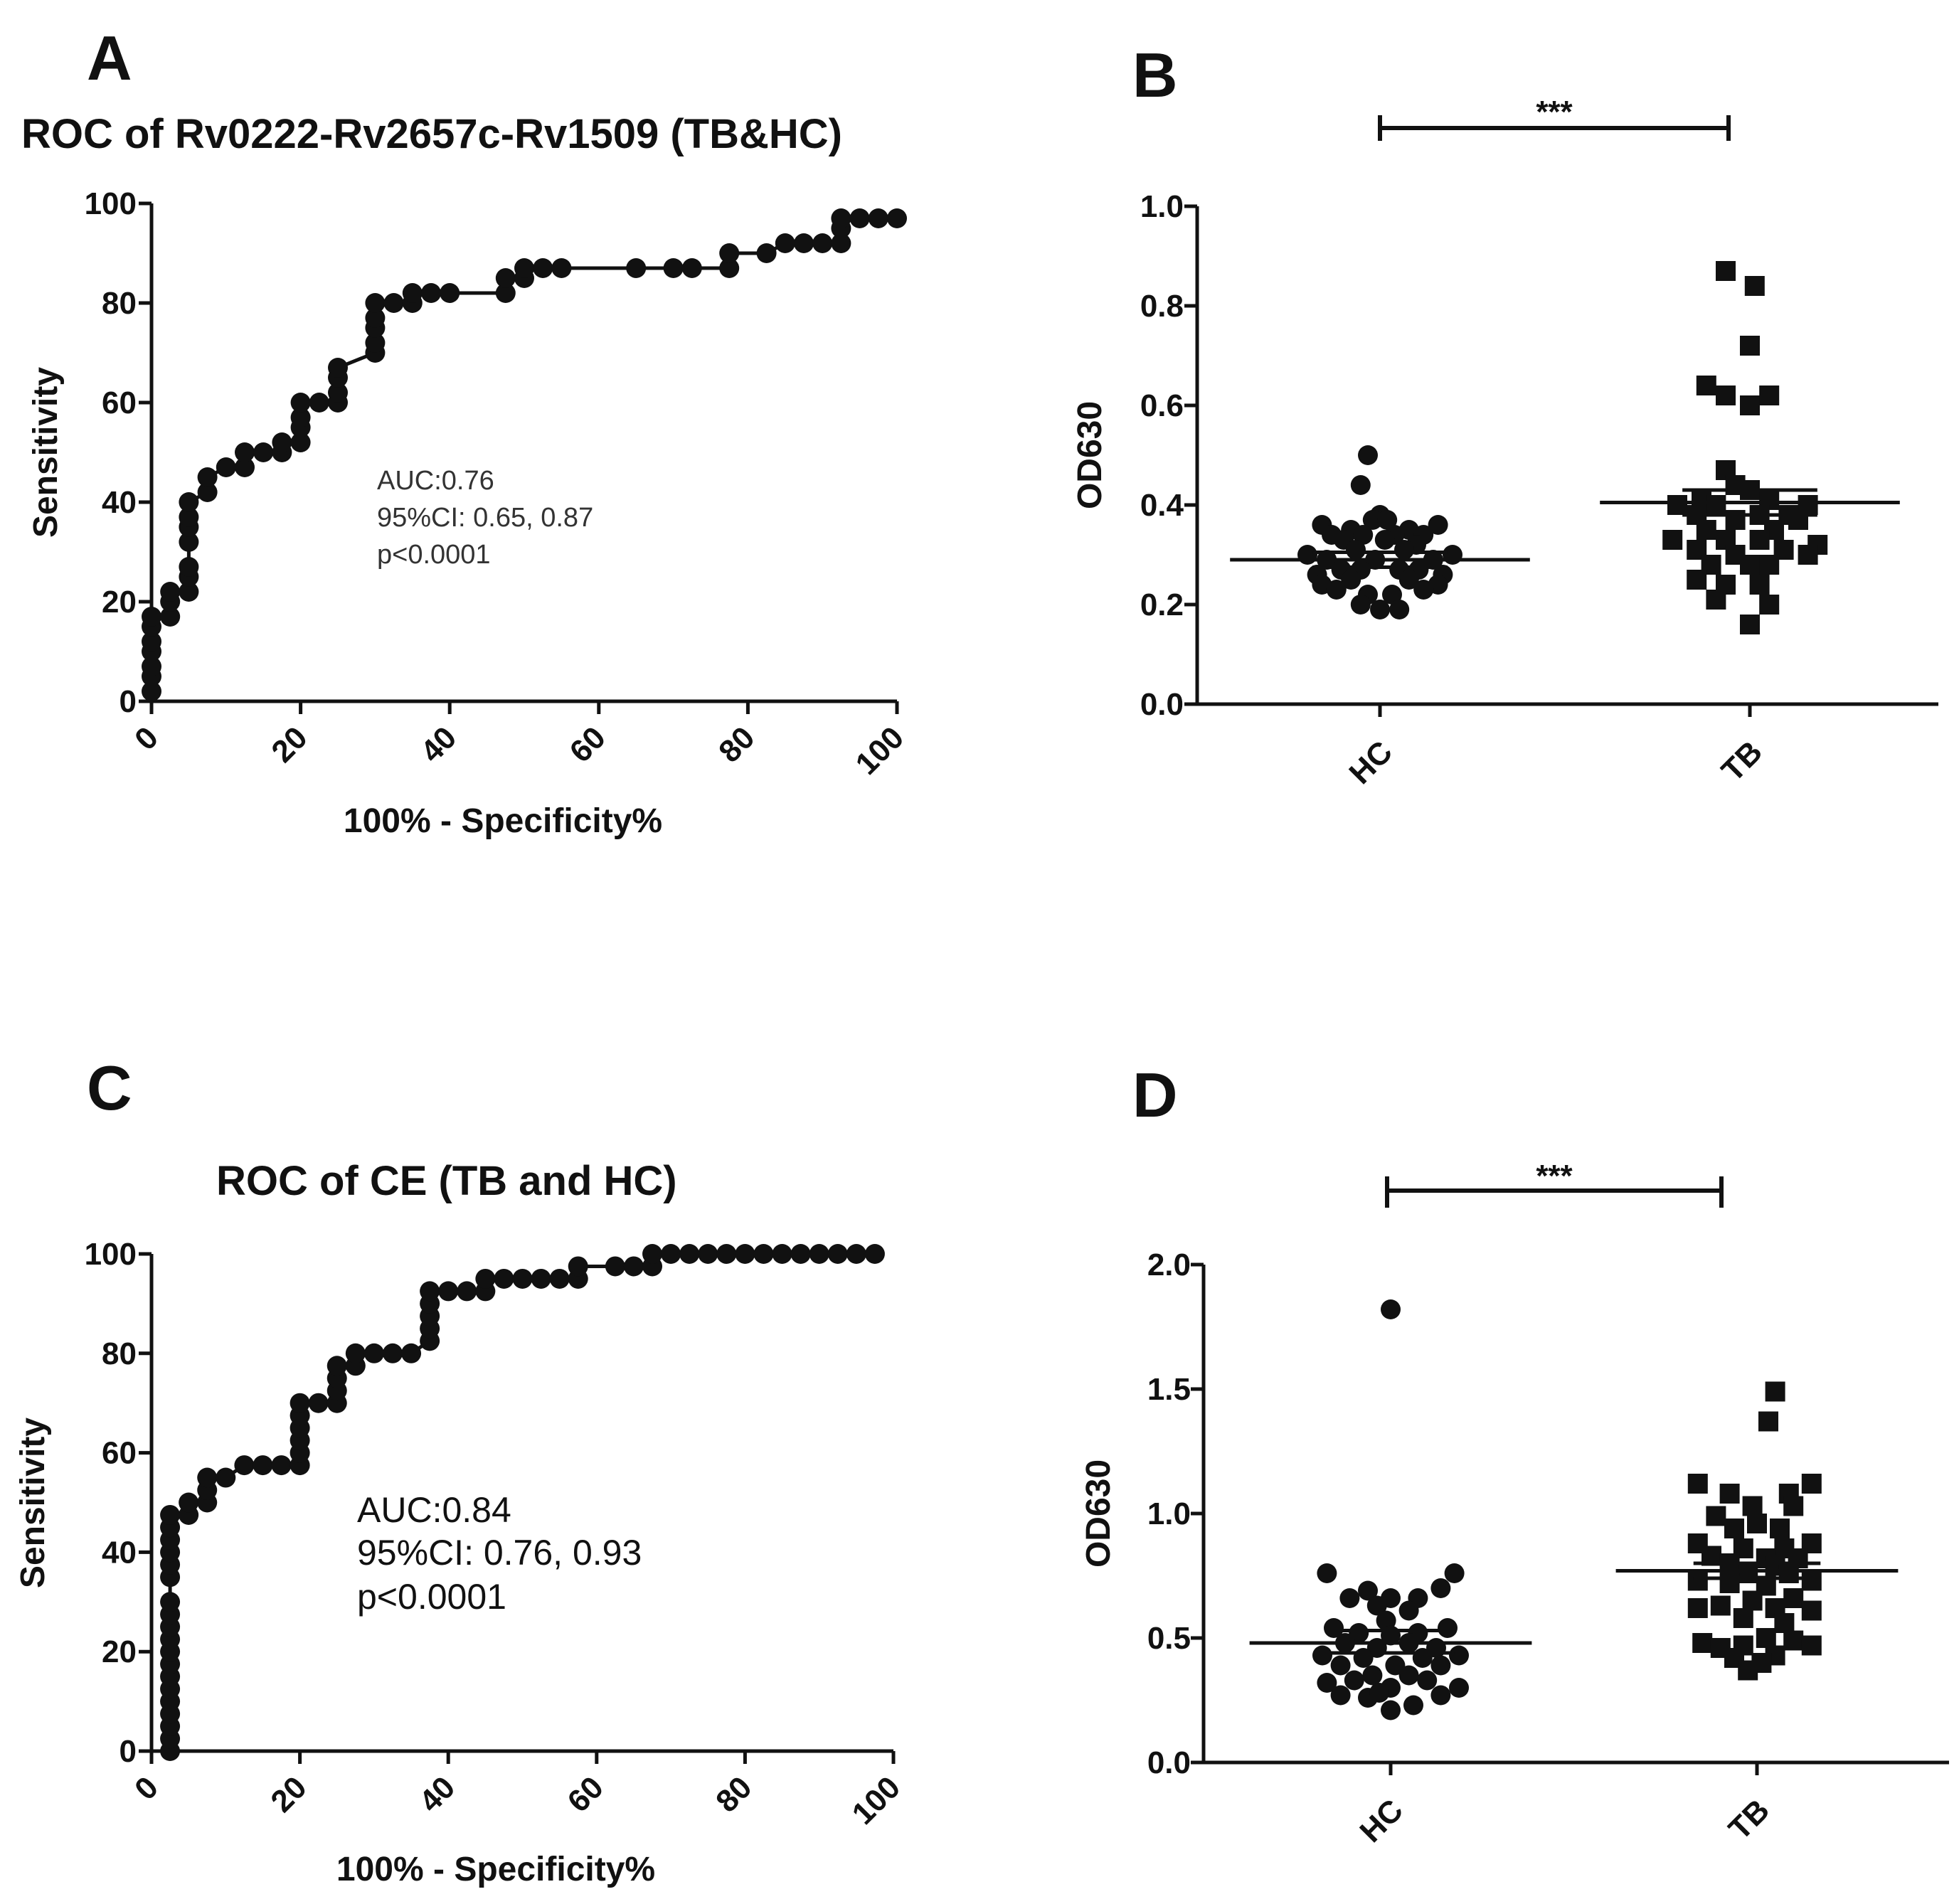 This screenshot has height=1904, width=1959. I want to click on annotation-c-p: p<0.0001, so click(431, 1597).